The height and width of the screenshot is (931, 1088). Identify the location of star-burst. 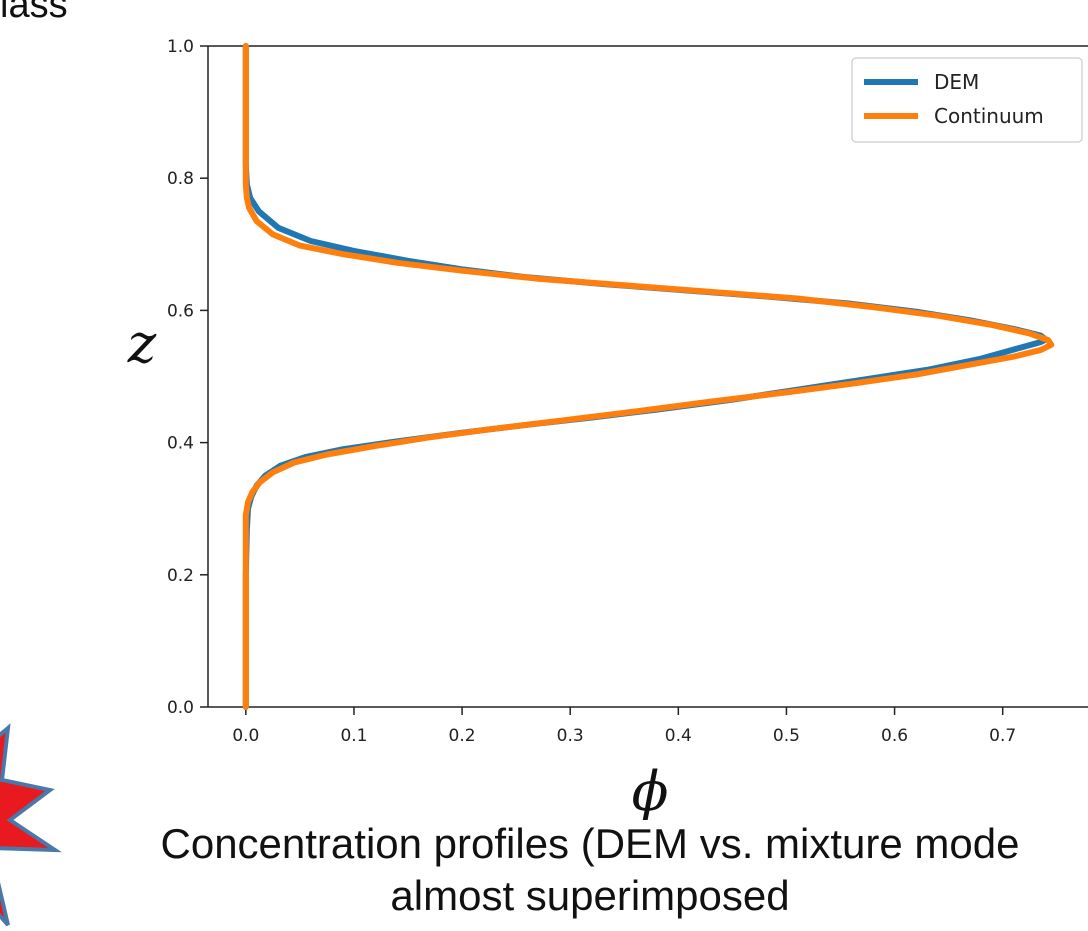
(31, 825).